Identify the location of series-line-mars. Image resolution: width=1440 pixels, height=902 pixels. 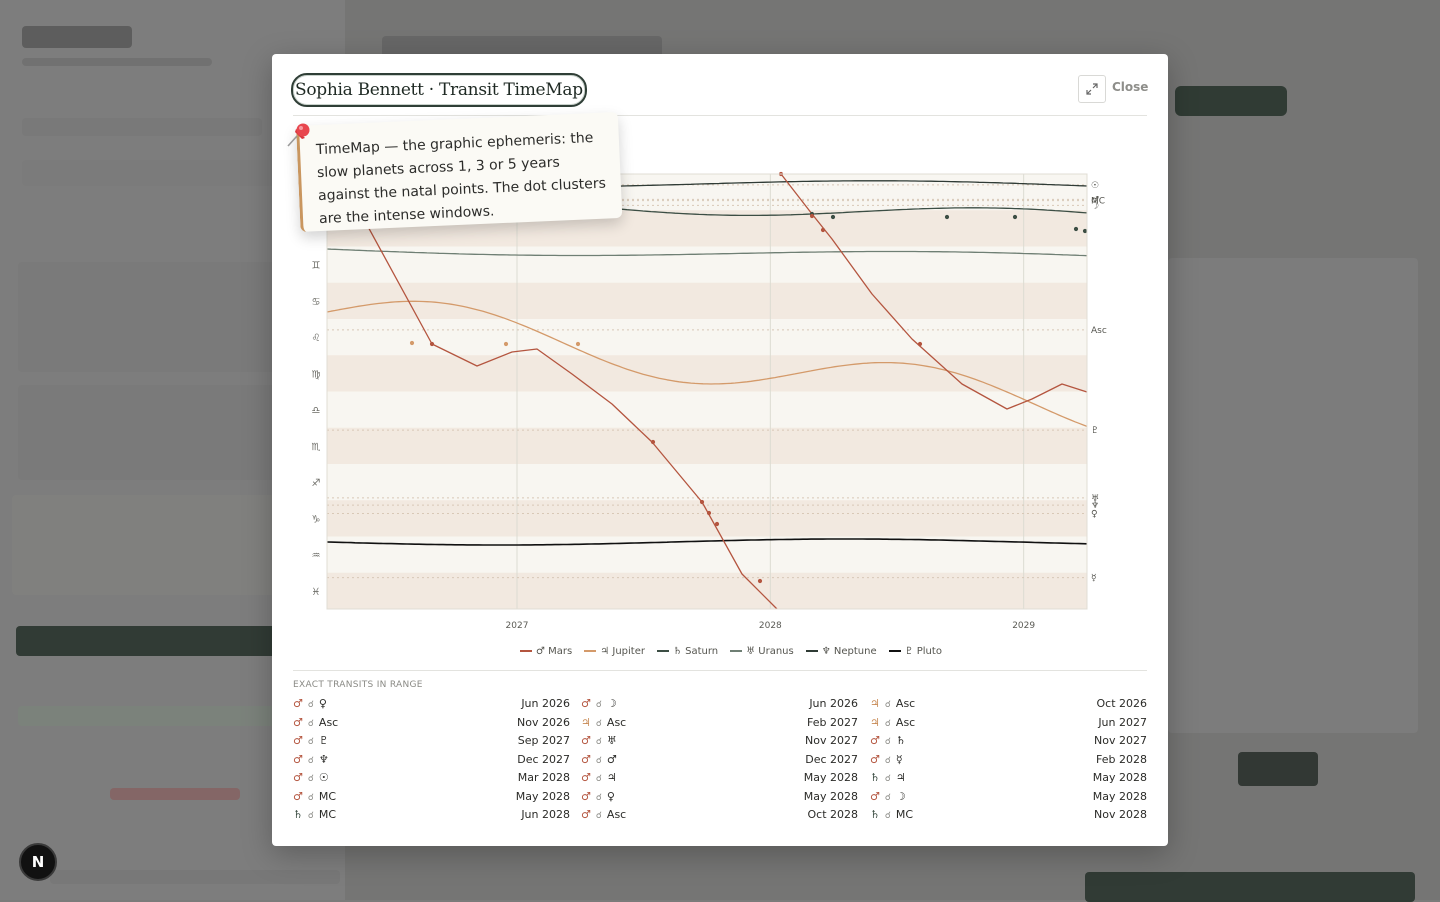
(559, 394).